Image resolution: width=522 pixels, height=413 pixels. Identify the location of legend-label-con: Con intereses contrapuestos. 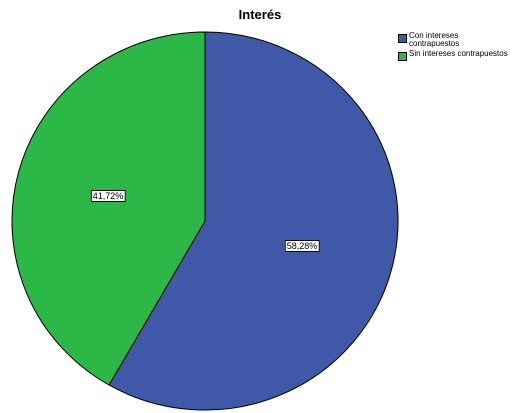
(434, 40).